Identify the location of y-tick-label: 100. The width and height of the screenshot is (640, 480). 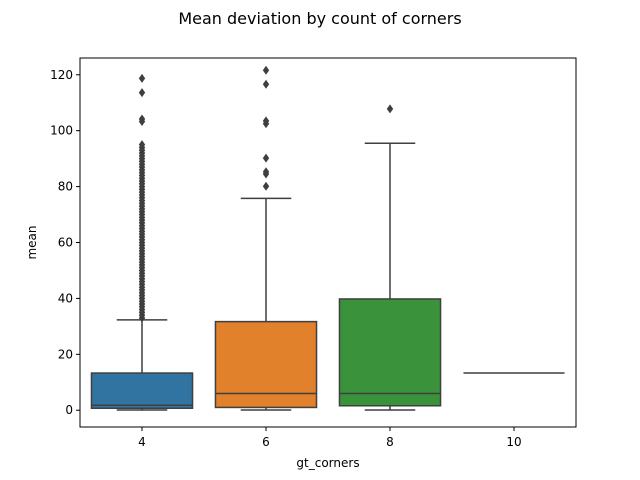
(61, 131).